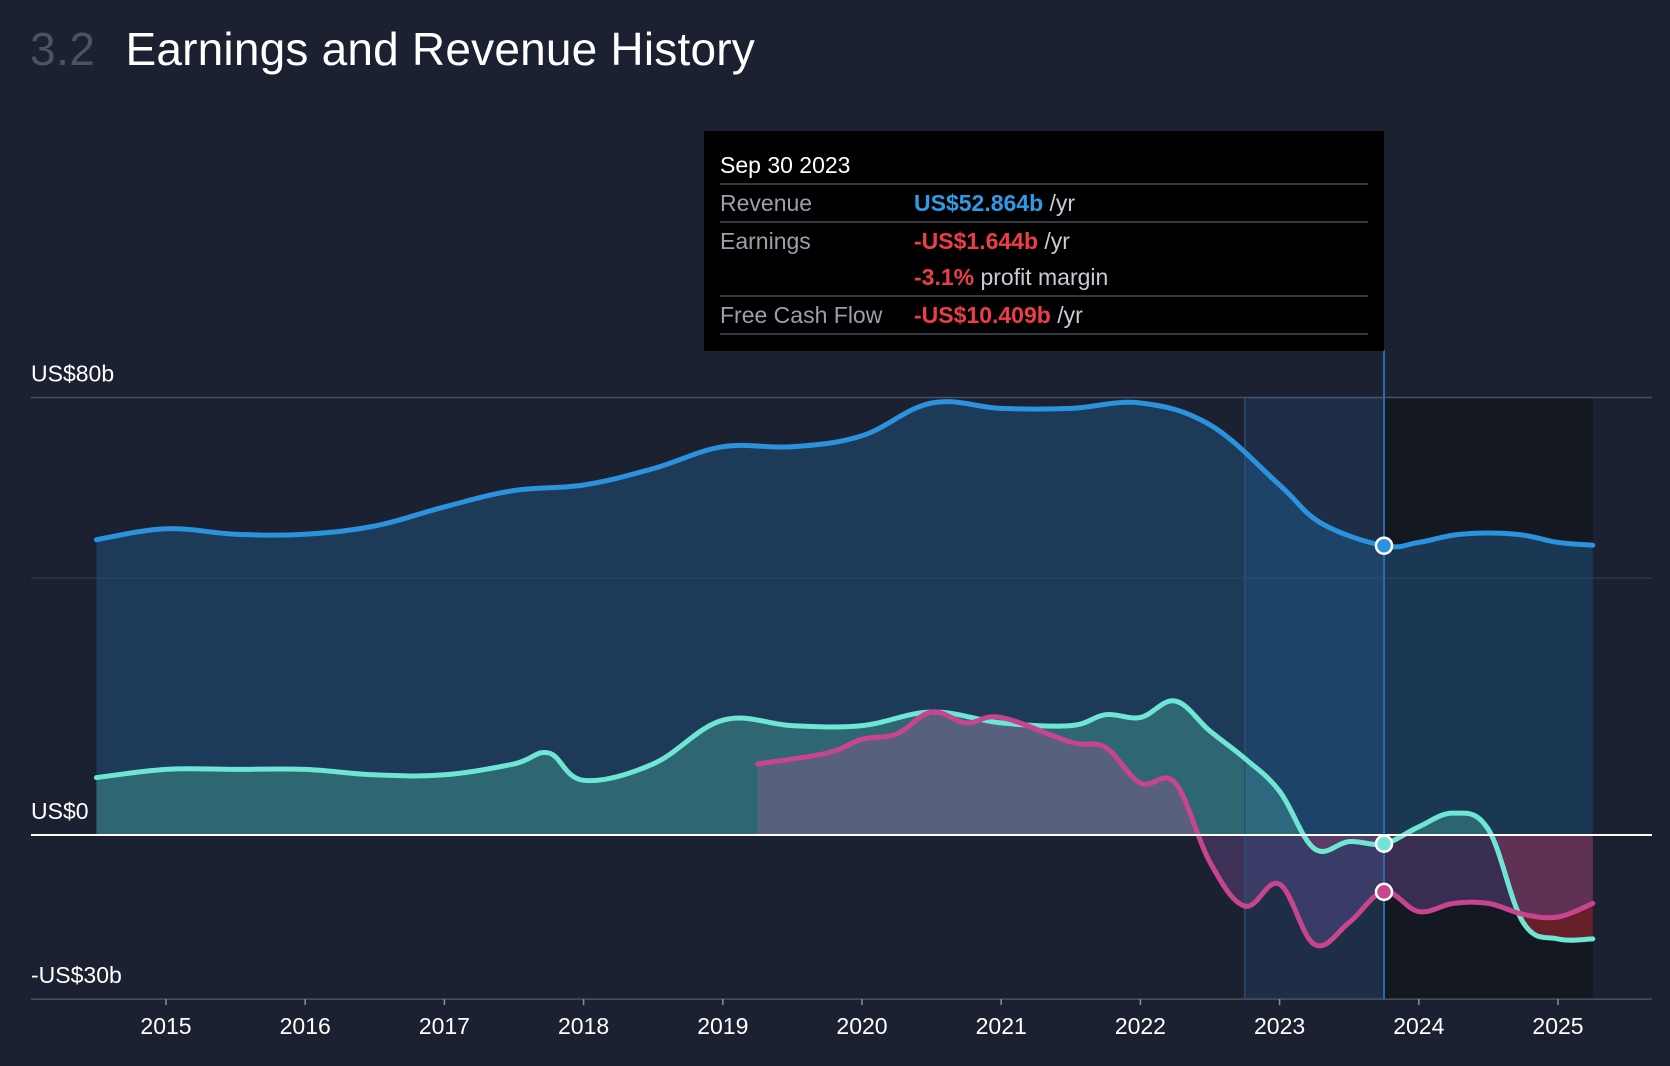  Describe the element at coordinates (1384, 892) in the screenshot. I see `fcf-marker` at that location.